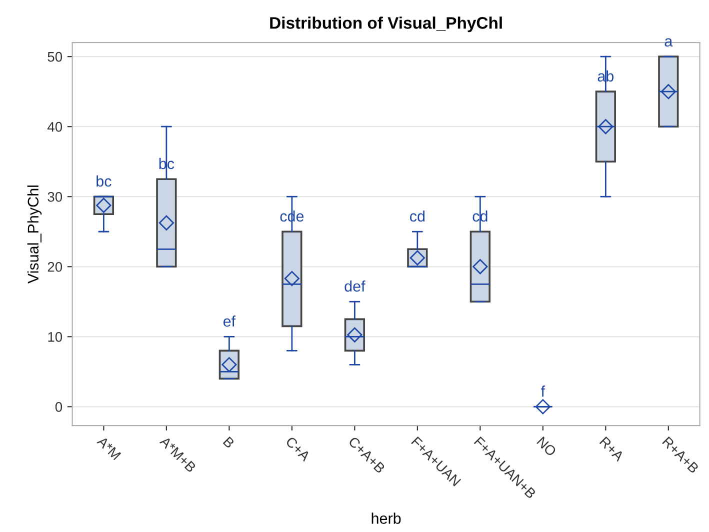  What do you see at coordinates (109, 448) in the screenshot?
I see `x-tick-label: A*M` at bounding box center [109, 448].